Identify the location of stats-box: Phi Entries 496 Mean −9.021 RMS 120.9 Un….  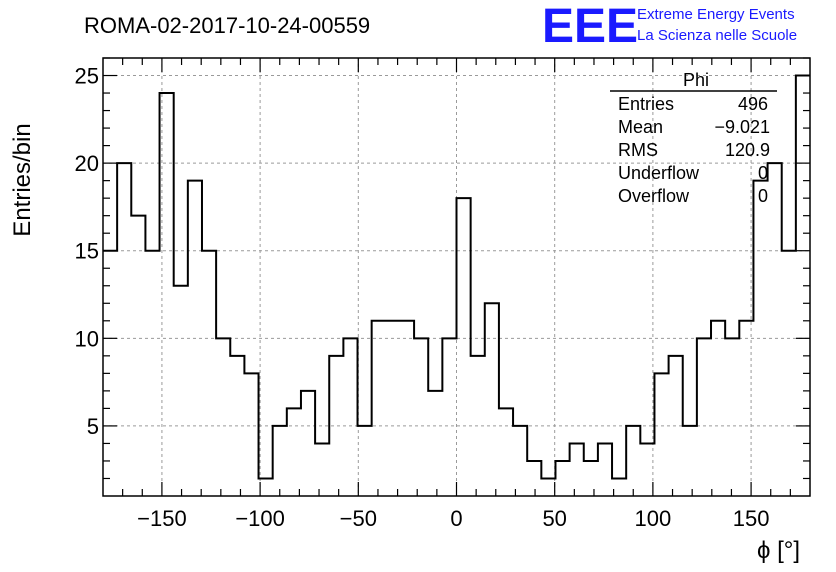
(693, 138).